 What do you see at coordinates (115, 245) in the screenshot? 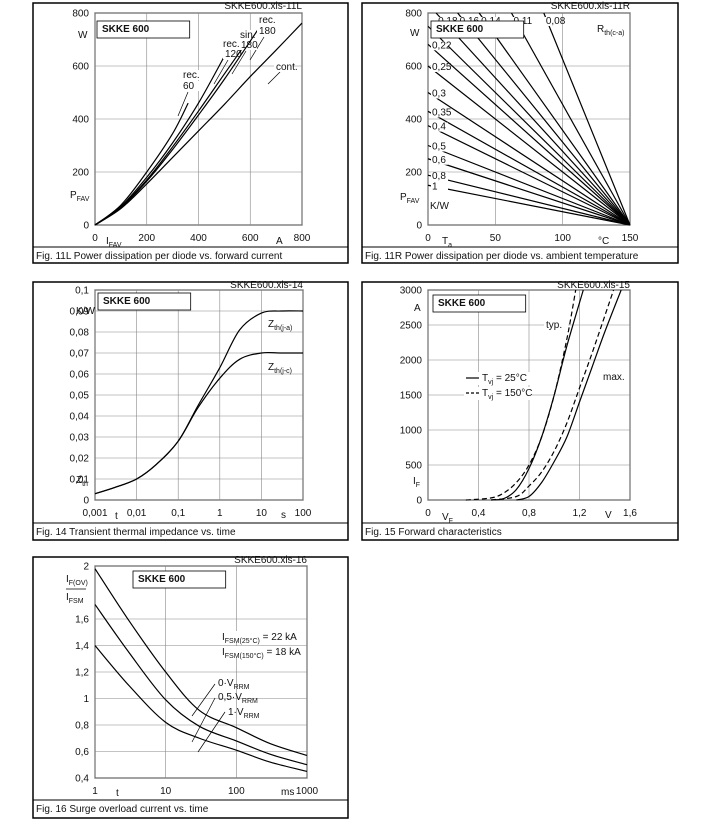
I see `axis-label-x-sub: FAV` at bounding box center [115, 245].